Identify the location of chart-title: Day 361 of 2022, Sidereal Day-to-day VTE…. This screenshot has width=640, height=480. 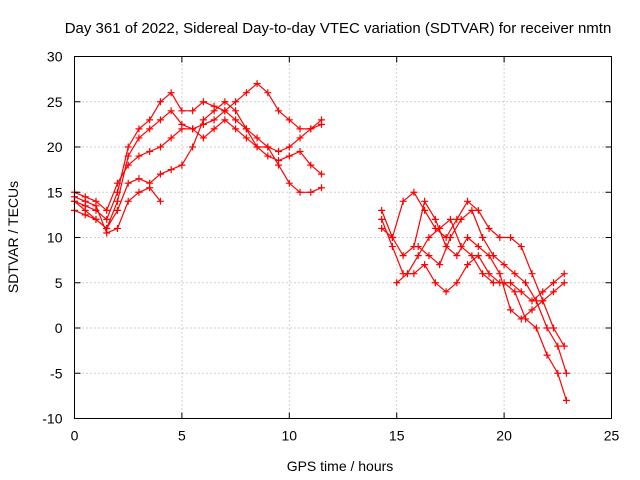
(338, 28).